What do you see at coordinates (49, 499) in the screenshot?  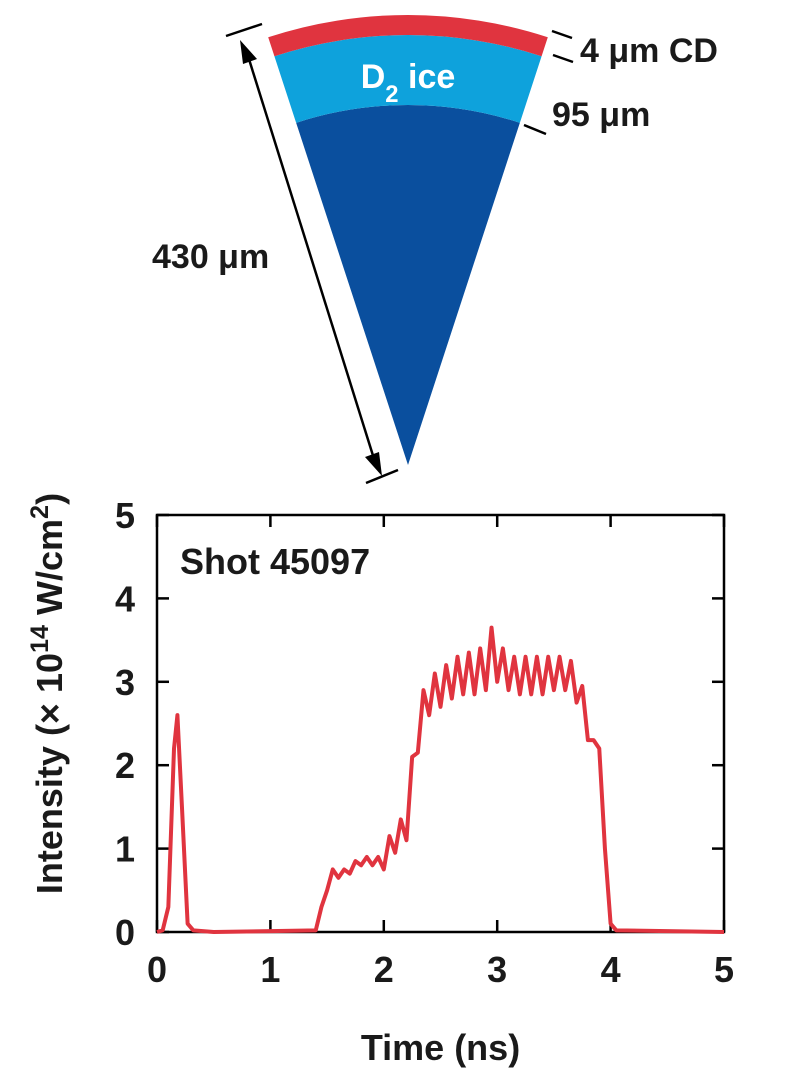 I see `text-part: )` at bounding box center [49, 499].